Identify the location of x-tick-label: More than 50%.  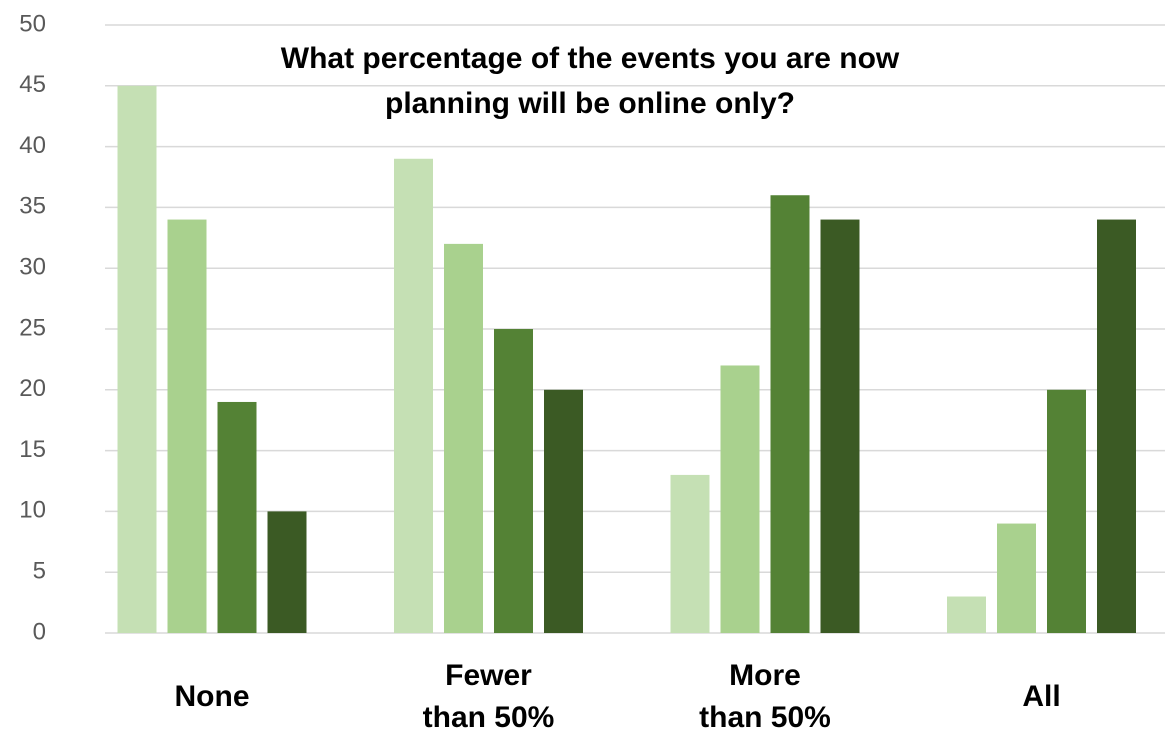
(765, 696).